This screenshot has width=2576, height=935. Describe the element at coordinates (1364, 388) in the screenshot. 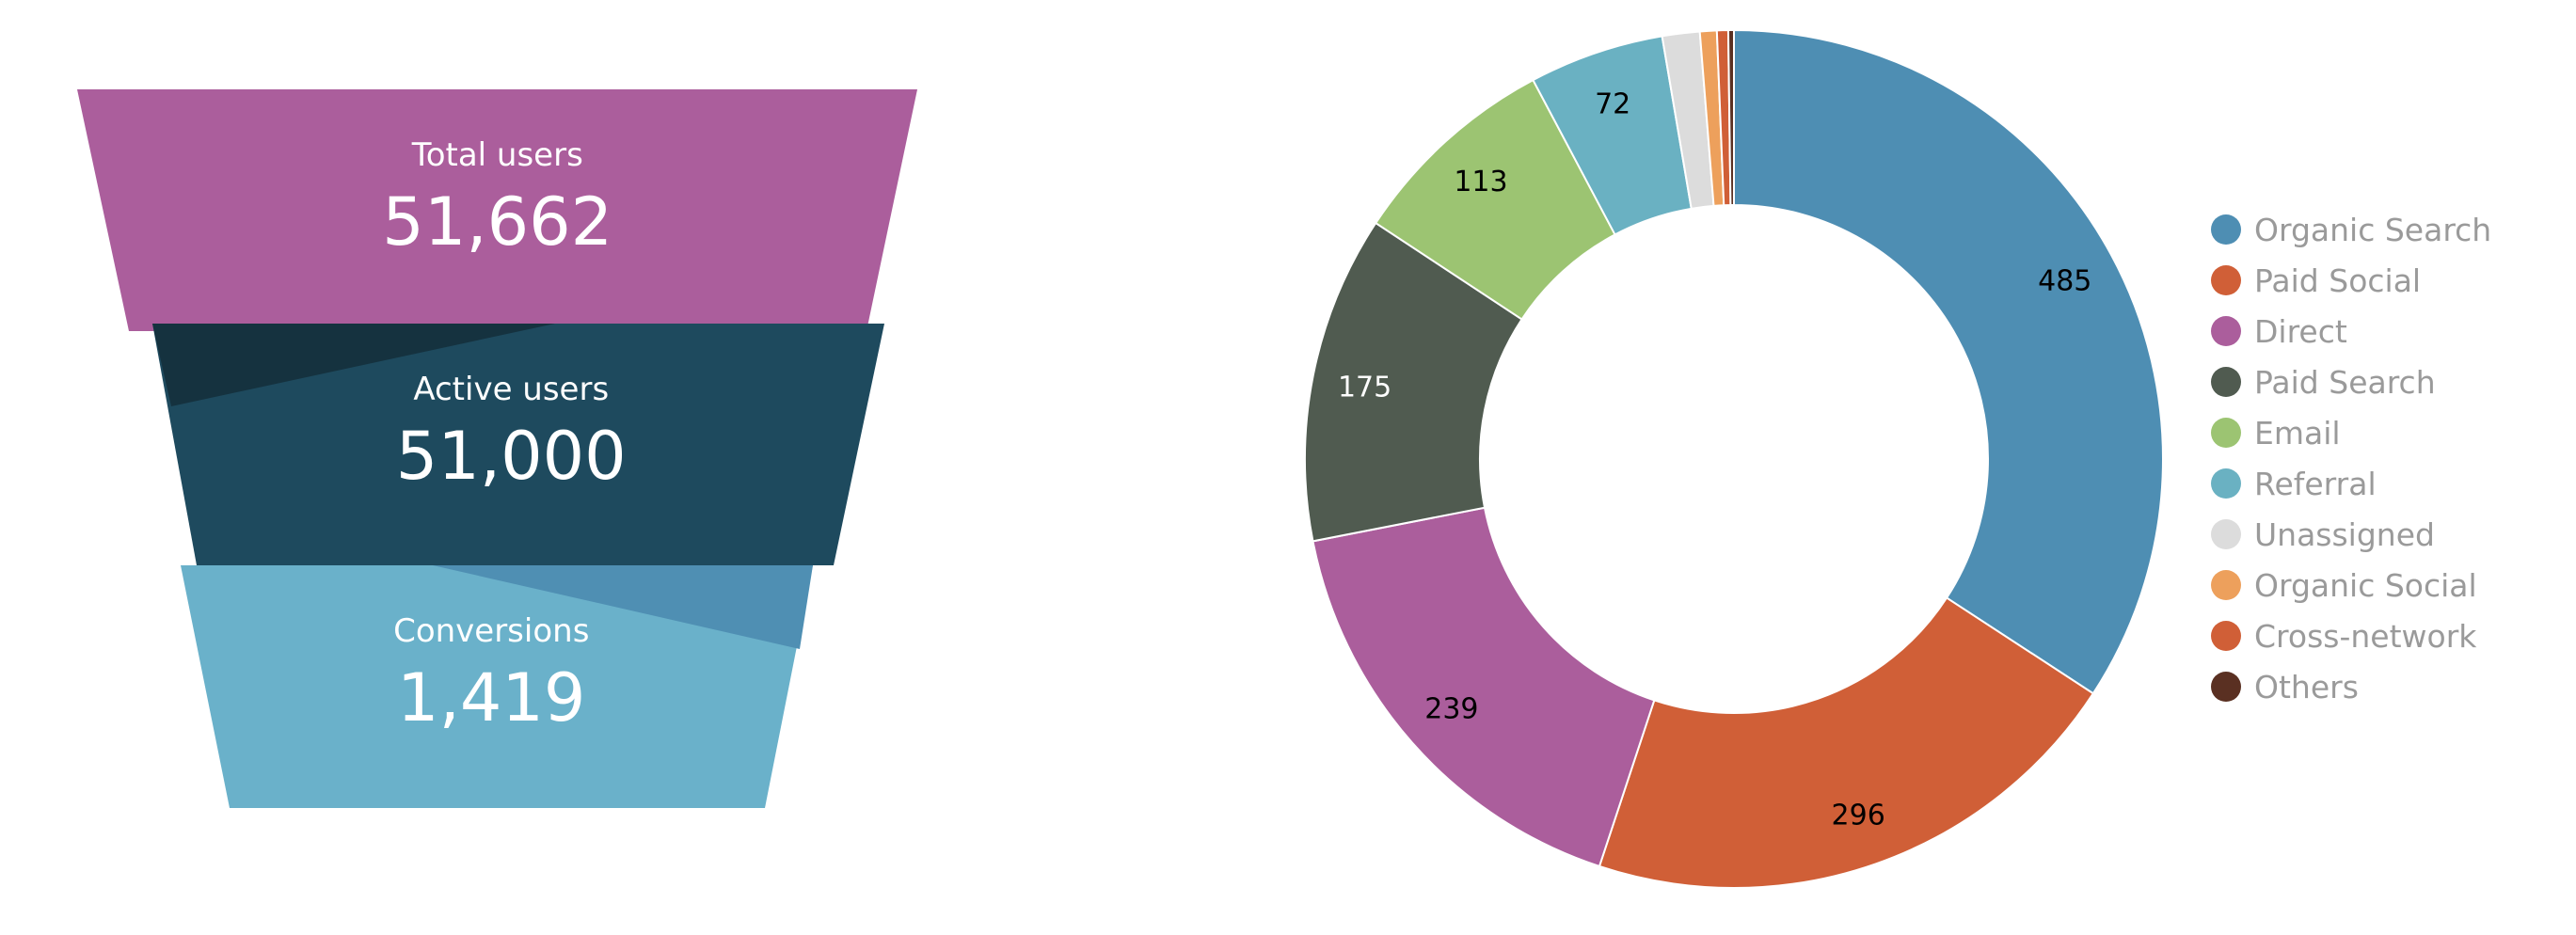

I see `donut-data-label: 175` at that location.